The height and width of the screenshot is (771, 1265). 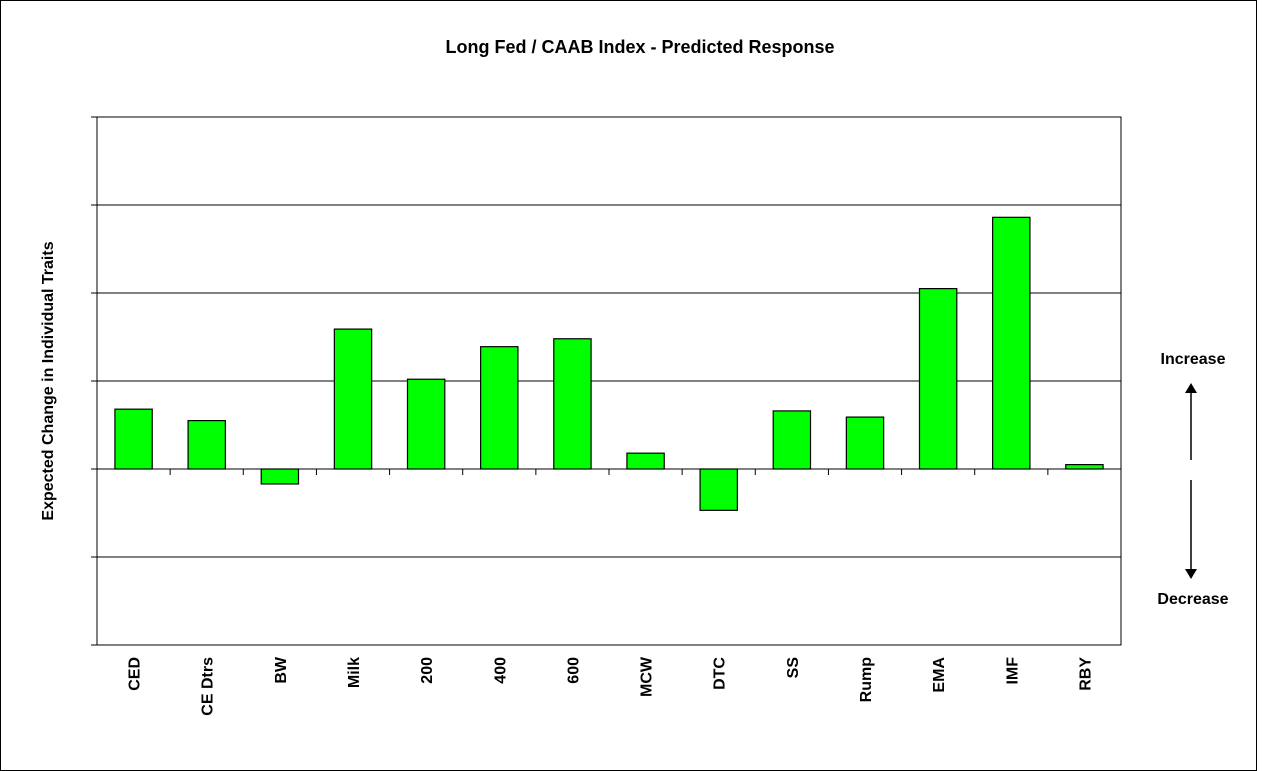 What do you see at coordinates (281, 670) in the screenshot?
I see `x-tick-label: BW` at bounding box center [281, 670].